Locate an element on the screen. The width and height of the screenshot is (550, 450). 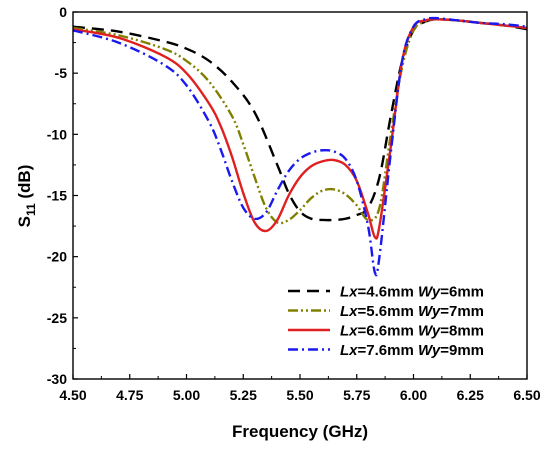
x-tick-label: 6.25 is located at coordinates (470, 395).